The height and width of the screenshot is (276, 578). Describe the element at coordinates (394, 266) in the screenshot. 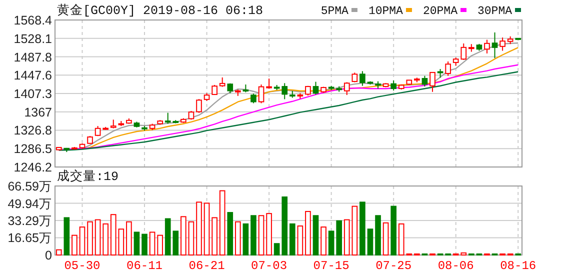

I see `x-tick-label: 07-25` at that location.